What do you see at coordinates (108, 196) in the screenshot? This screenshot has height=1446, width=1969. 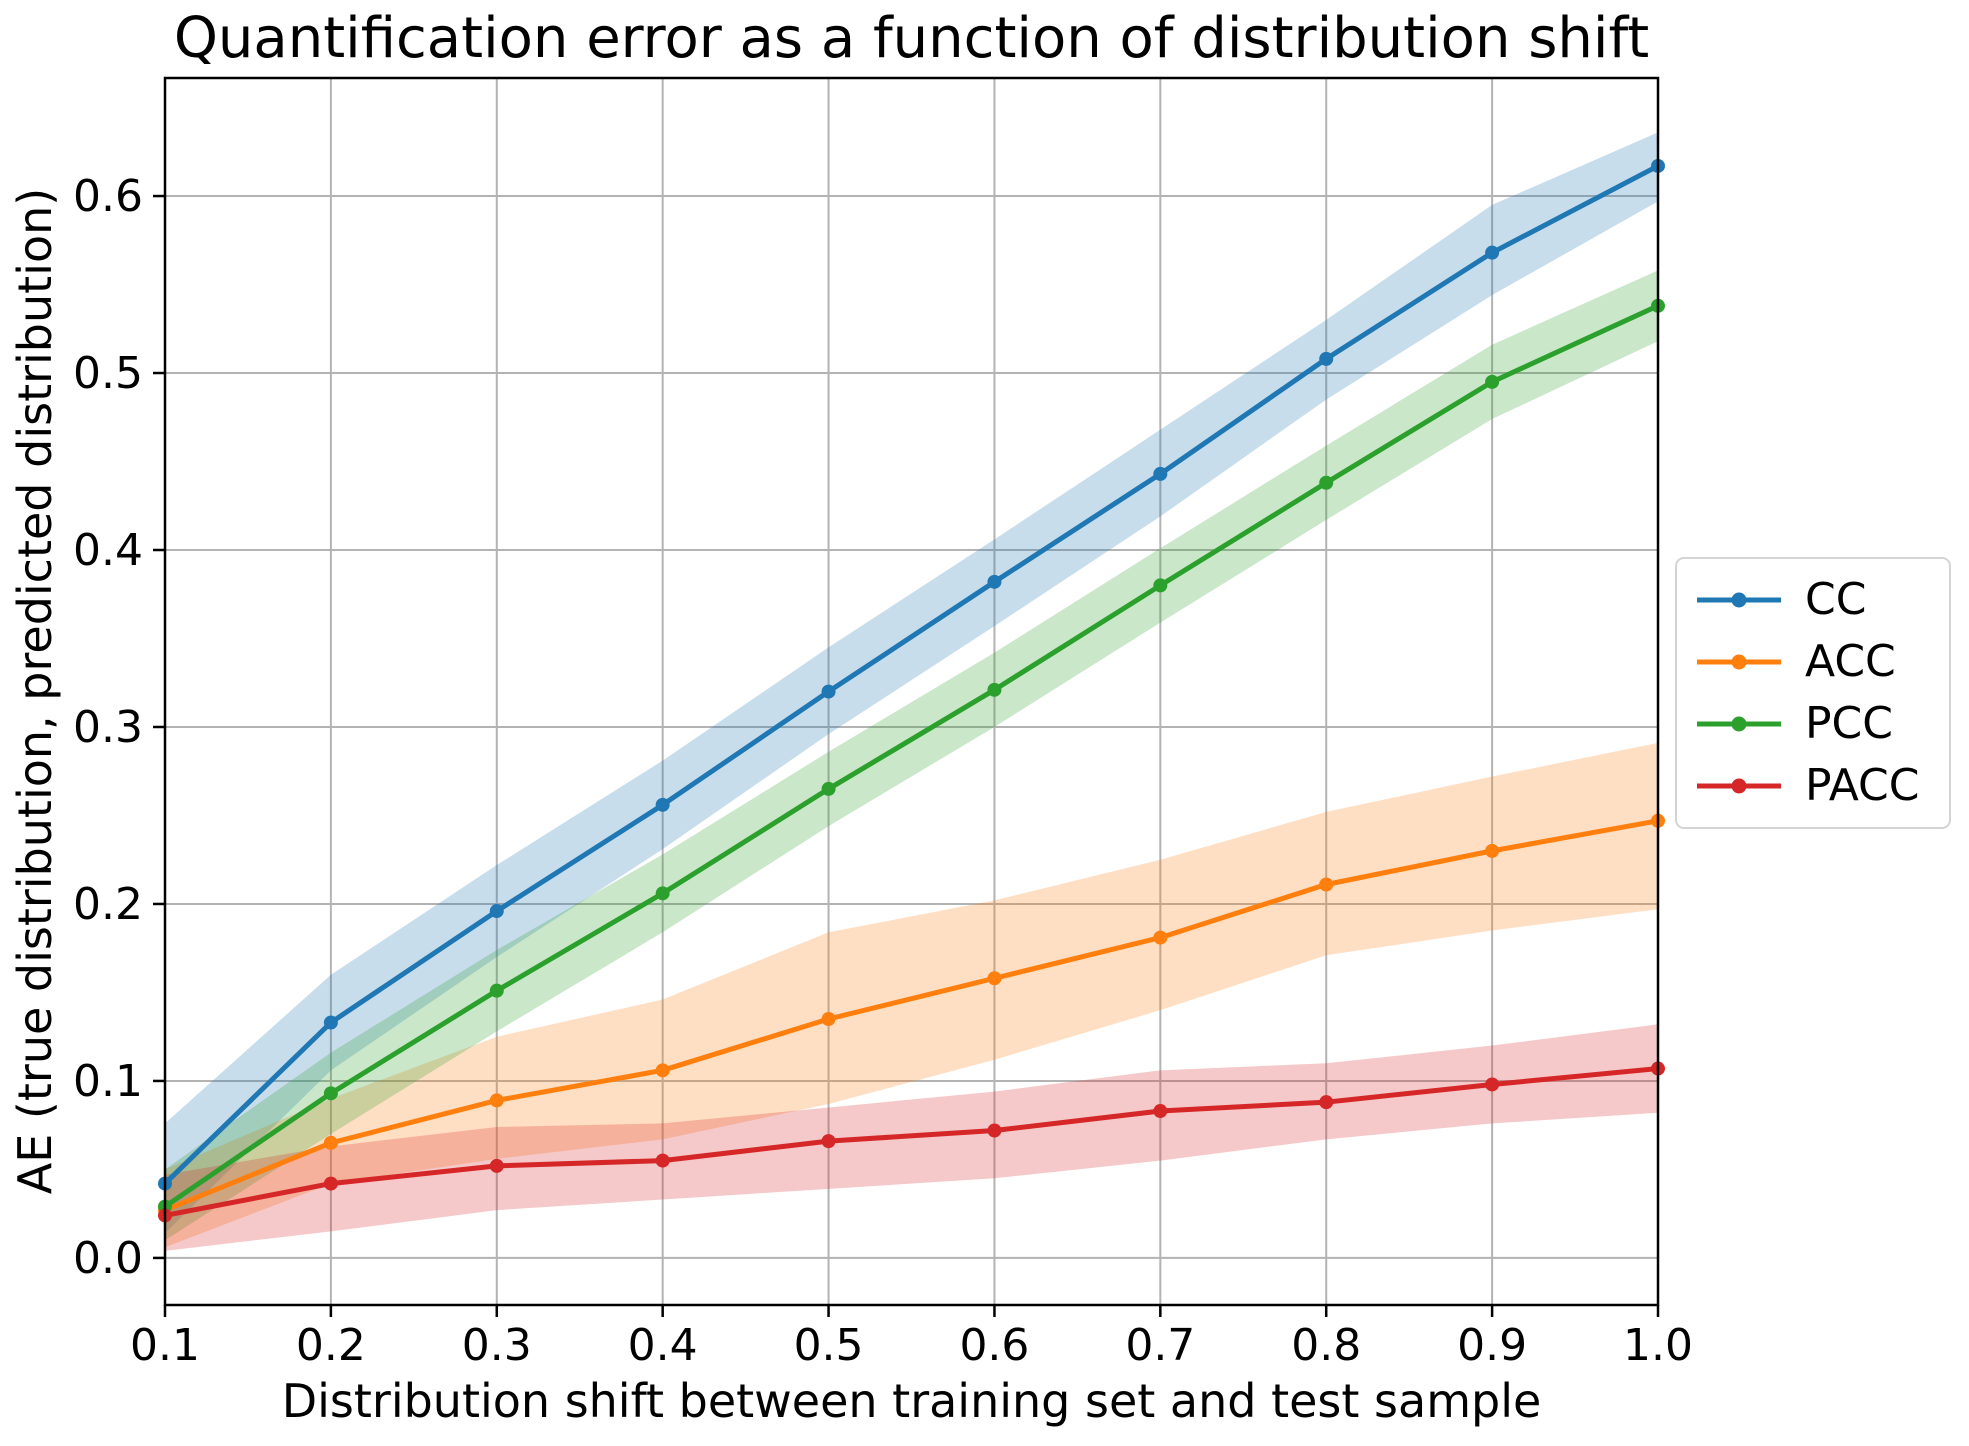 I see `y-tick-label: 0.6` at bounding box center [108, 196].